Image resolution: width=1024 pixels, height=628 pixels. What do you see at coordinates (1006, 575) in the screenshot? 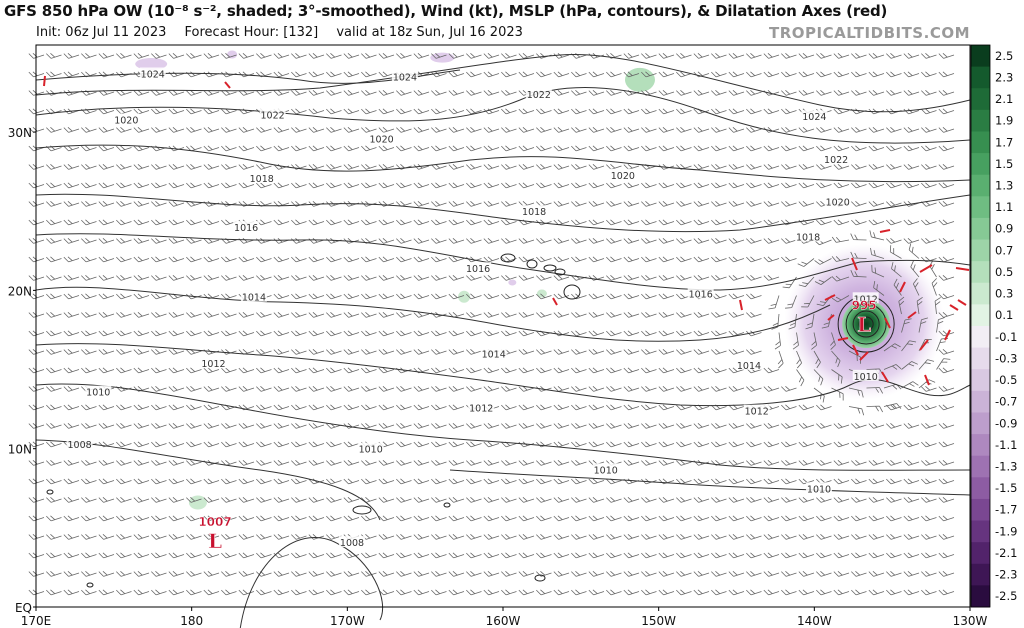
I see `colorbar-label: -2.3` at bounding box center [1006, 575].